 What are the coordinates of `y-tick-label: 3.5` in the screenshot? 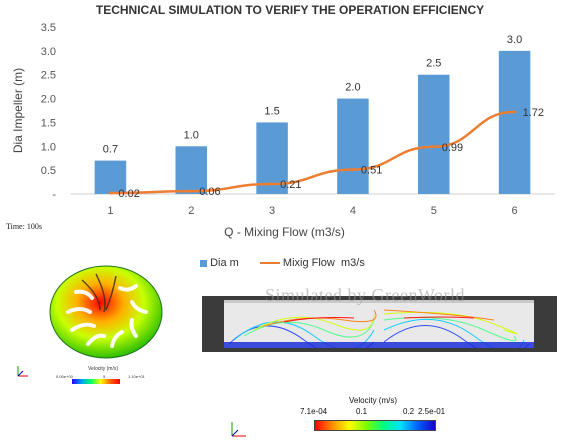 It's located at (48, 28).